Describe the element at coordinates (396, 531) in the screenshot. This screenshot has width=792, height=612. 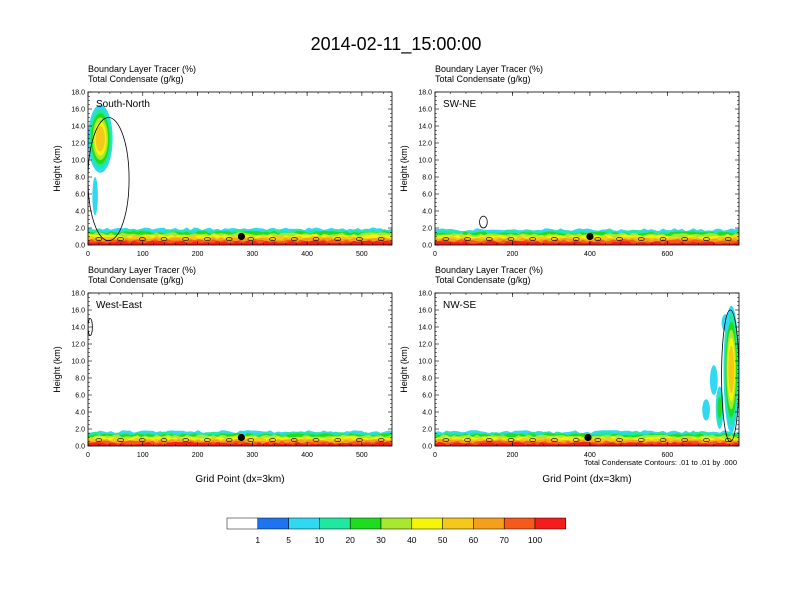
I see `colorbar: 1 5 10 20 30 40 50 60 70 100` at that location.